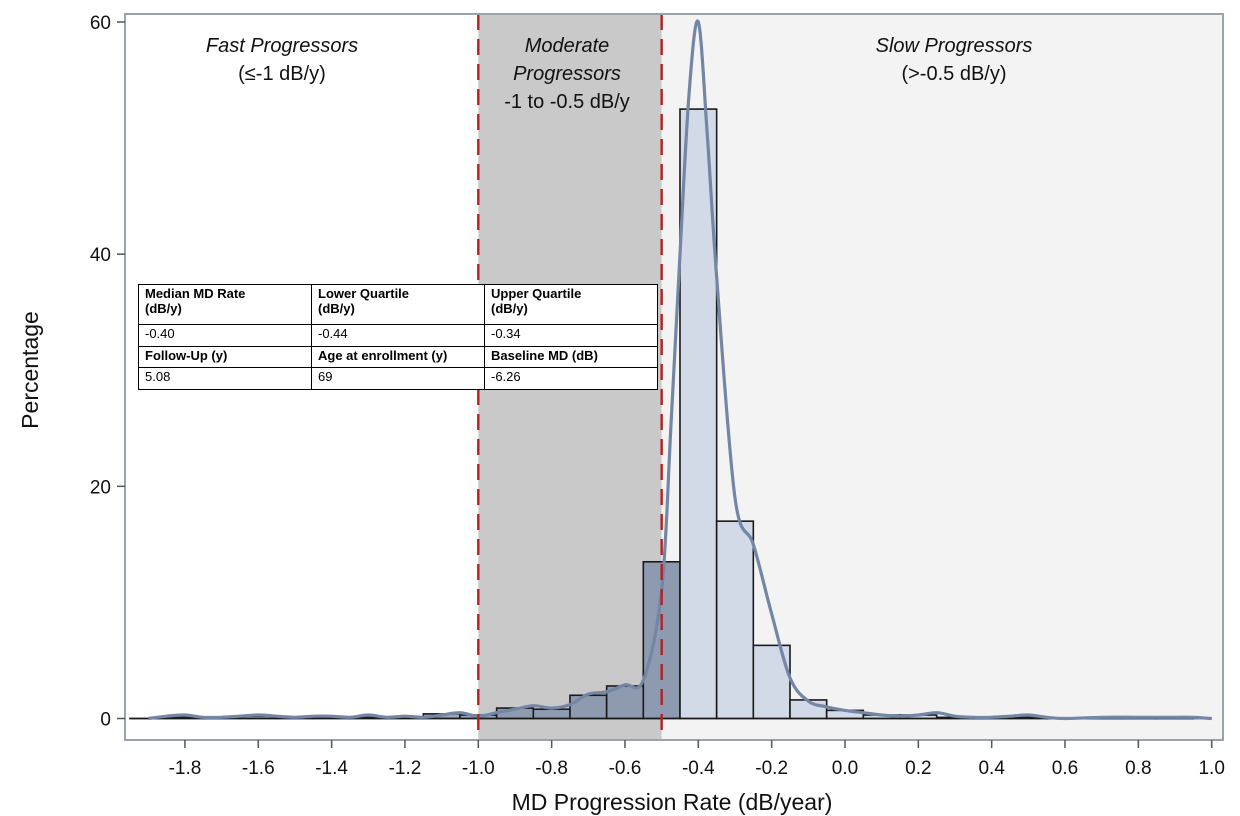 This screenshot has height=816, width=1240. Describe the element at coordinates (225, 304) in the screenshot. I see `table-cell: Median MD Rate (dB/y)` at that location.